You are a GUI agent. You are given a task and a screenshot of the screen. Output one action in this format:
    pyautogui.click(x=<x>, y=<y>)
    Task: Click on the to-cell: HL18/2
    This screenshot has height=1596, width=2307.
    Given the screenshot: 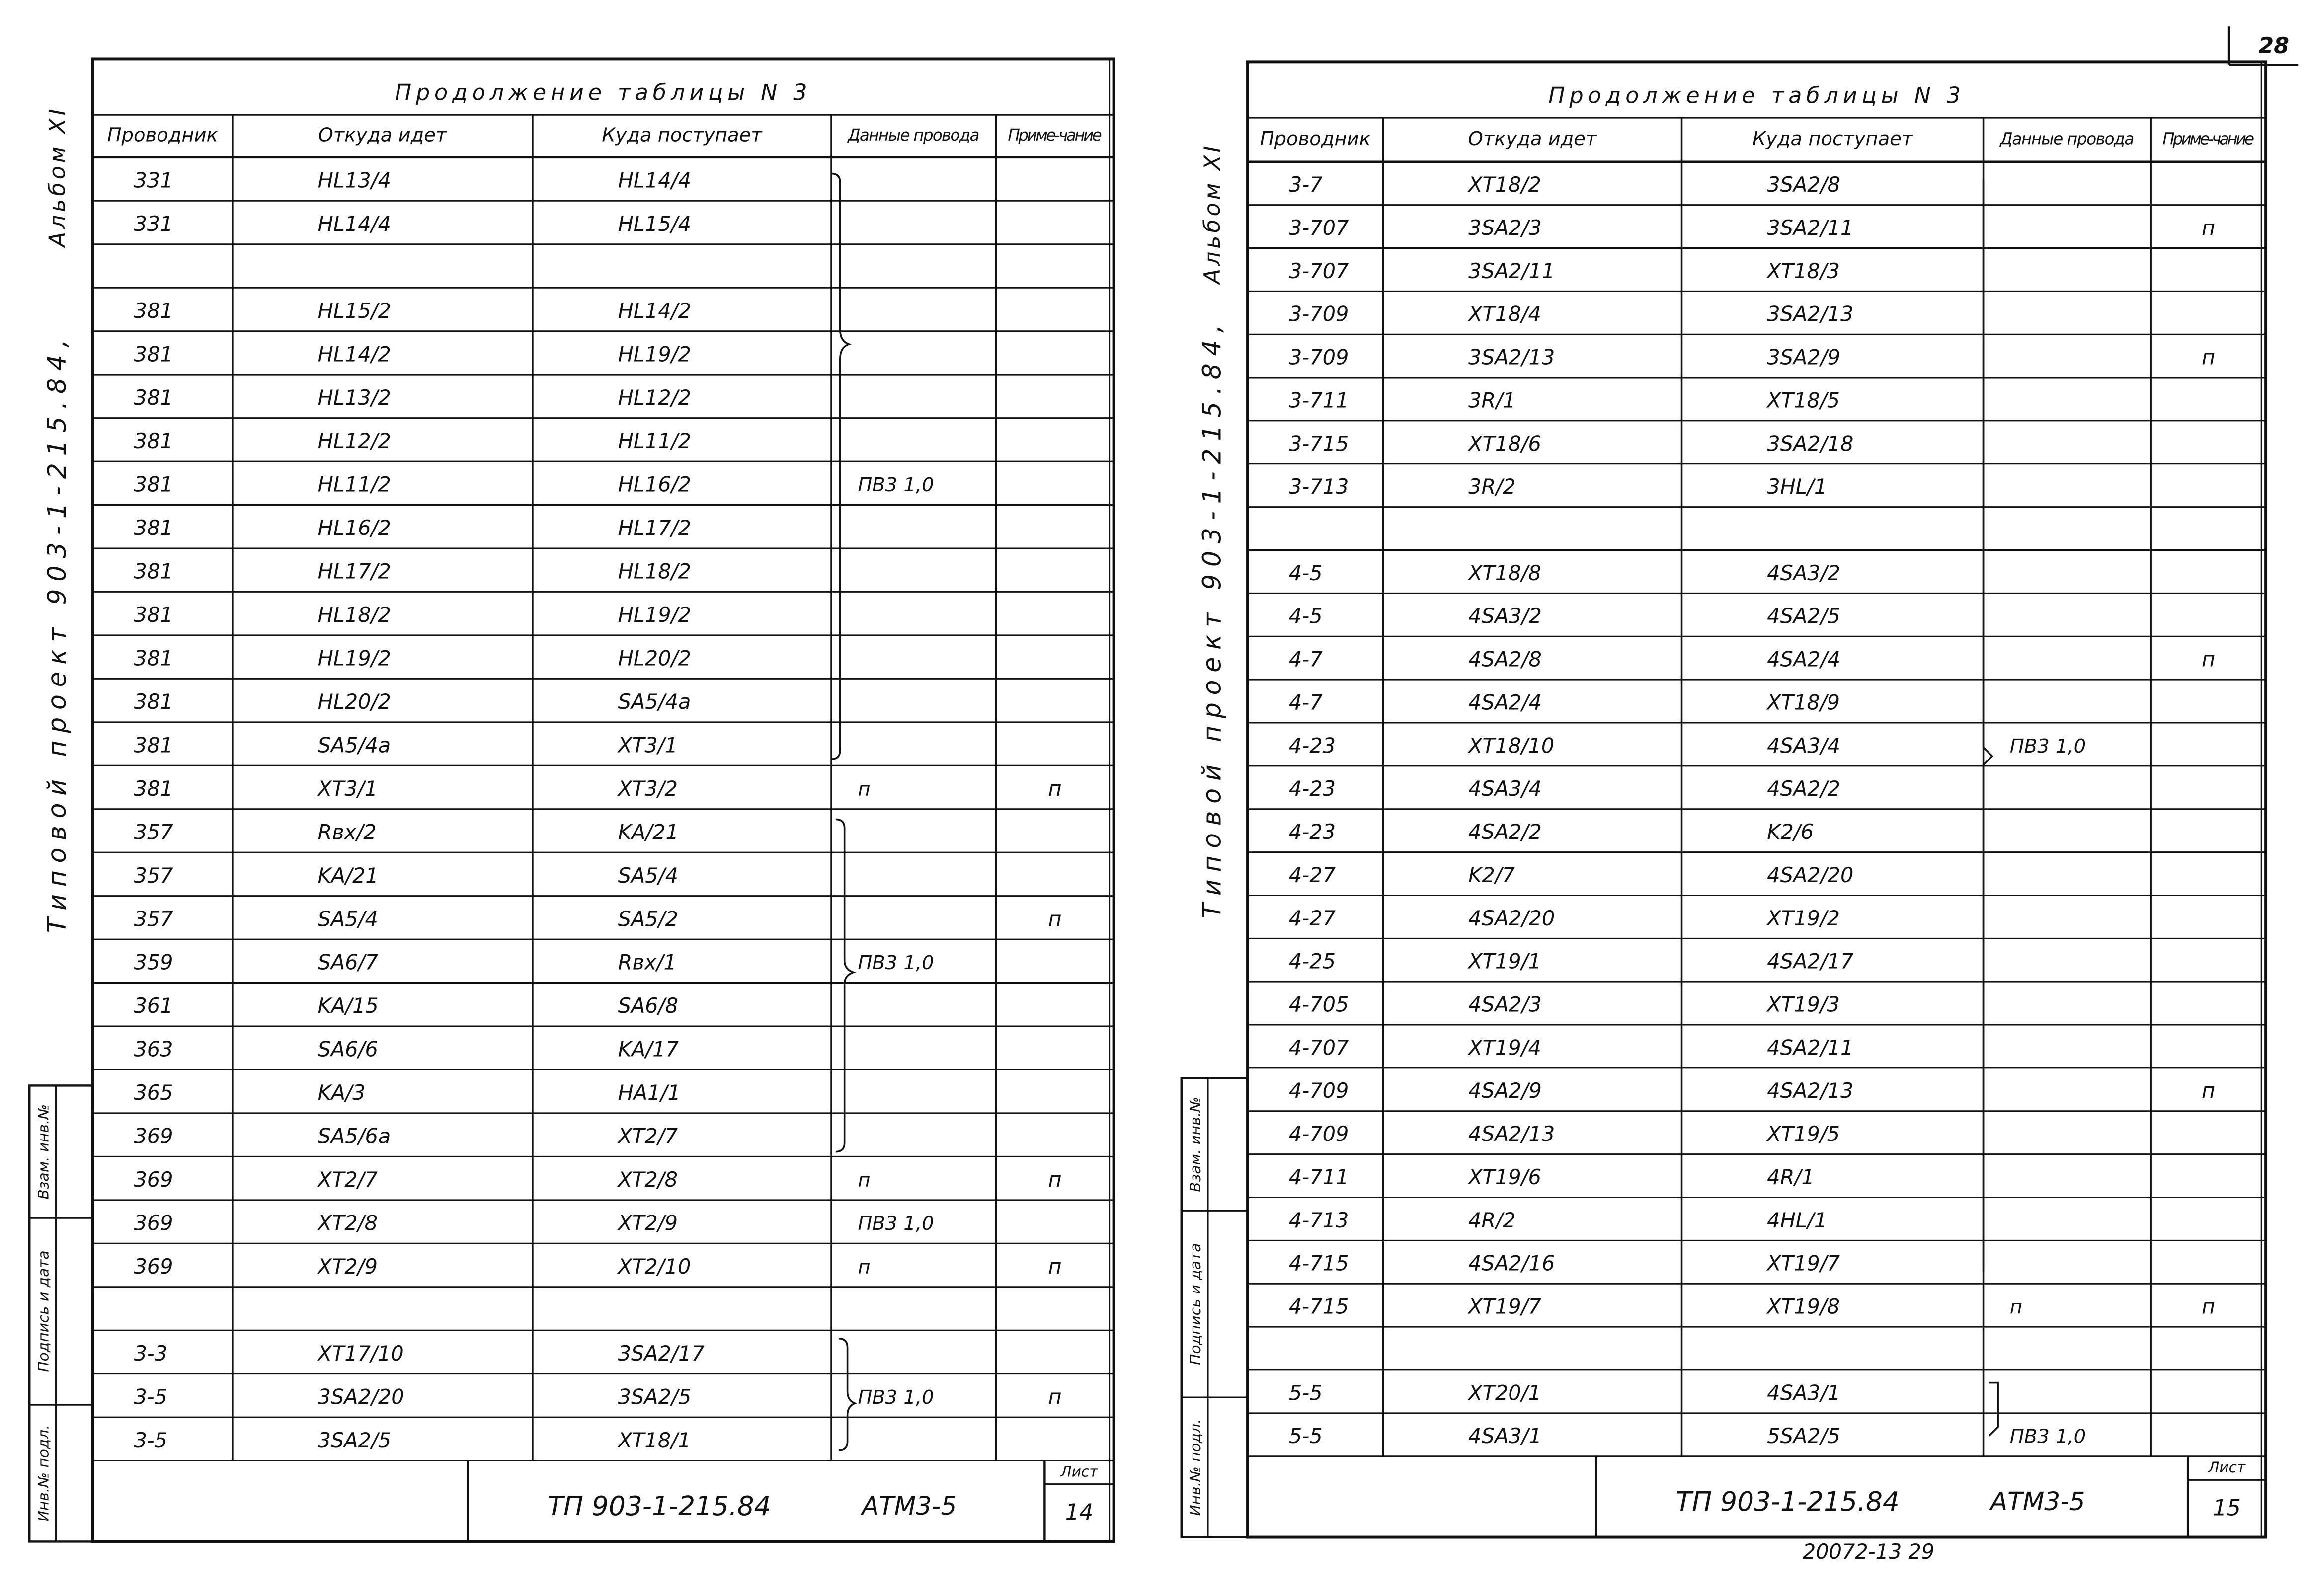 What is the action you would take?
    pyautogui.click(x=654, y=572)
    